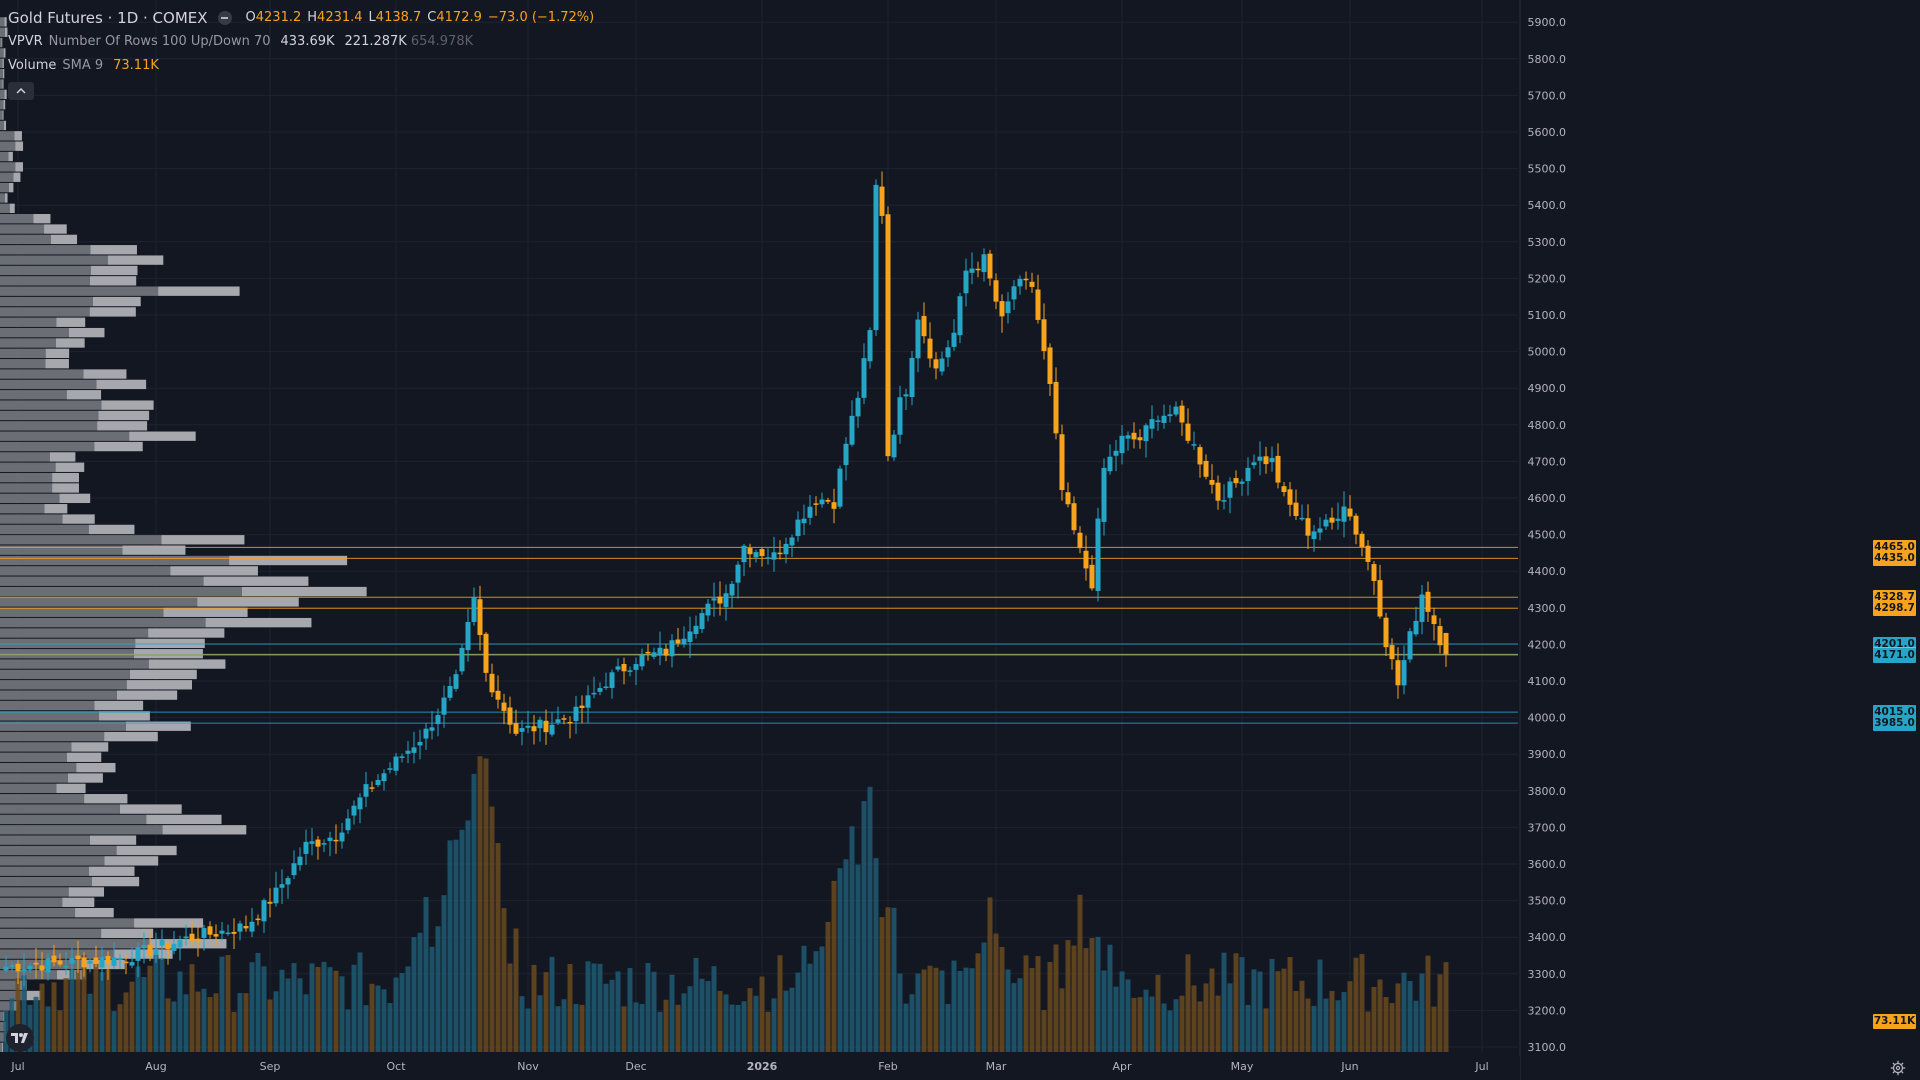 The height and width of the screenshot is (1080, 1920). Describe the element at coordinates (224, 18) in the screenshot. I see `hide-eye-icon` at that location.